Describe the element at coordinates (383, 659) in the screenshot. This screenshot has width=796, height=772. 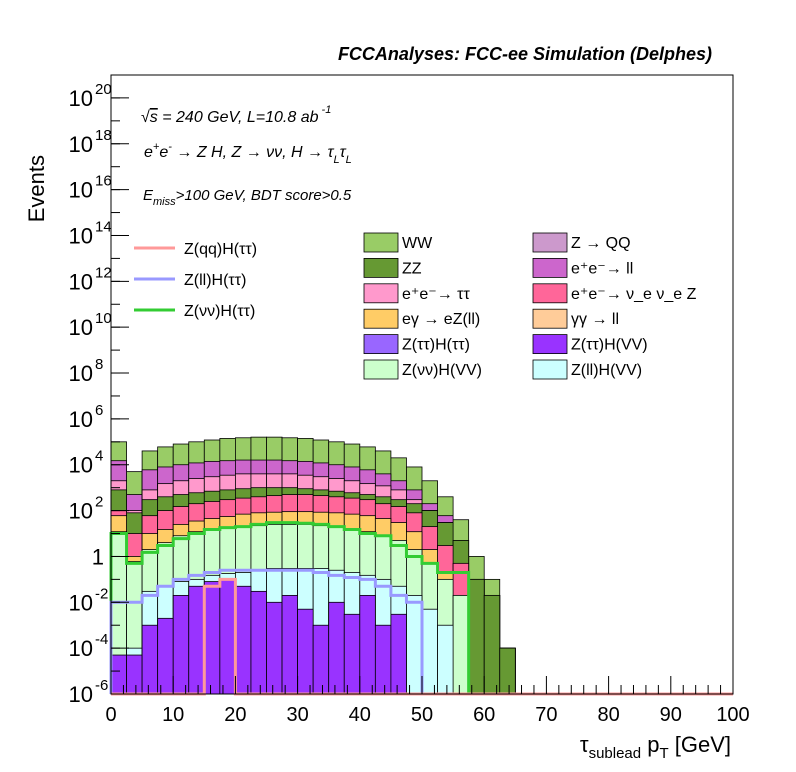
I see `bar-z-h-vv--17` at that location.